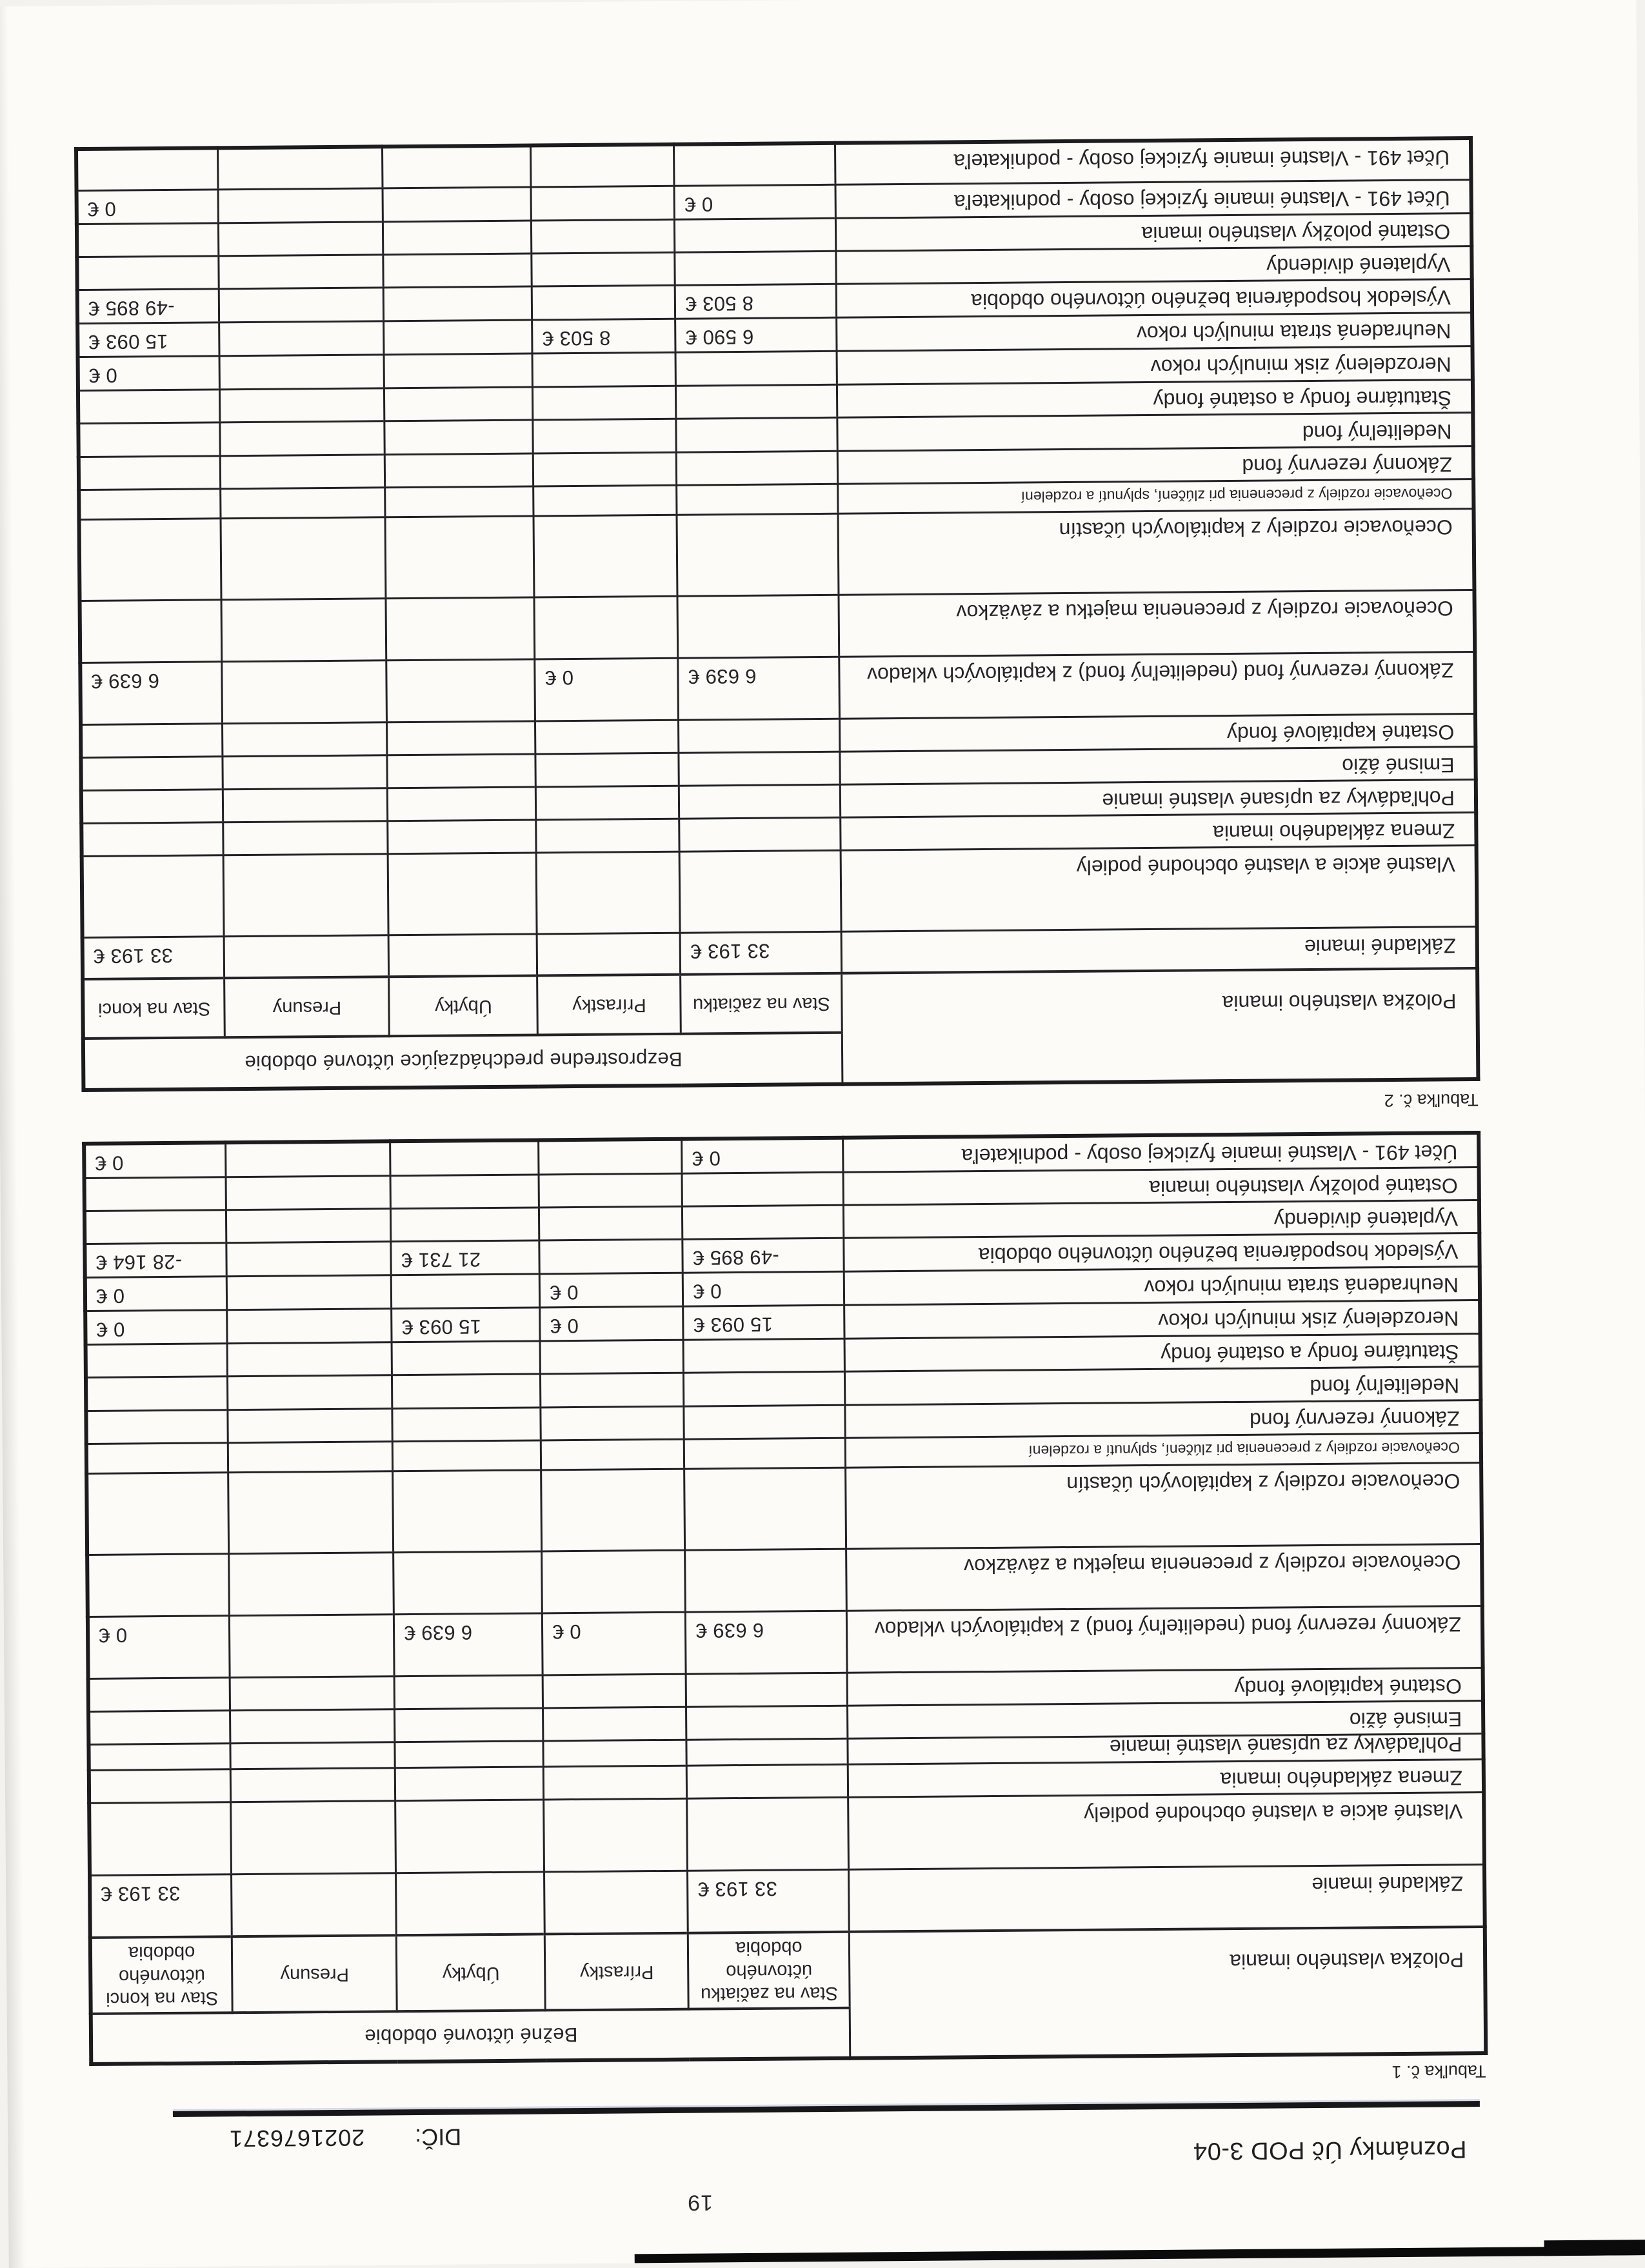 The width and height of the screenshot is (1645, 2268). Describe the element at coordinates (1167, 1992) in the screenshot. I see `item-column-header: Položka vlastného imania` at that location.